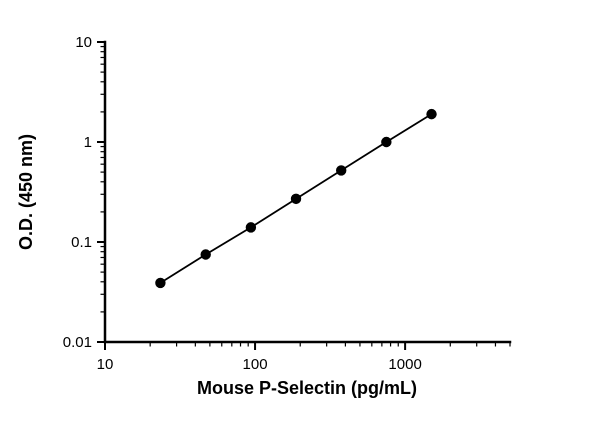 This screenshot has width=600, height=426. What do you see at coordinates (88, 142) in the screenshot?
I see `y-tick-label: 1` at bounding box center [88, 142].